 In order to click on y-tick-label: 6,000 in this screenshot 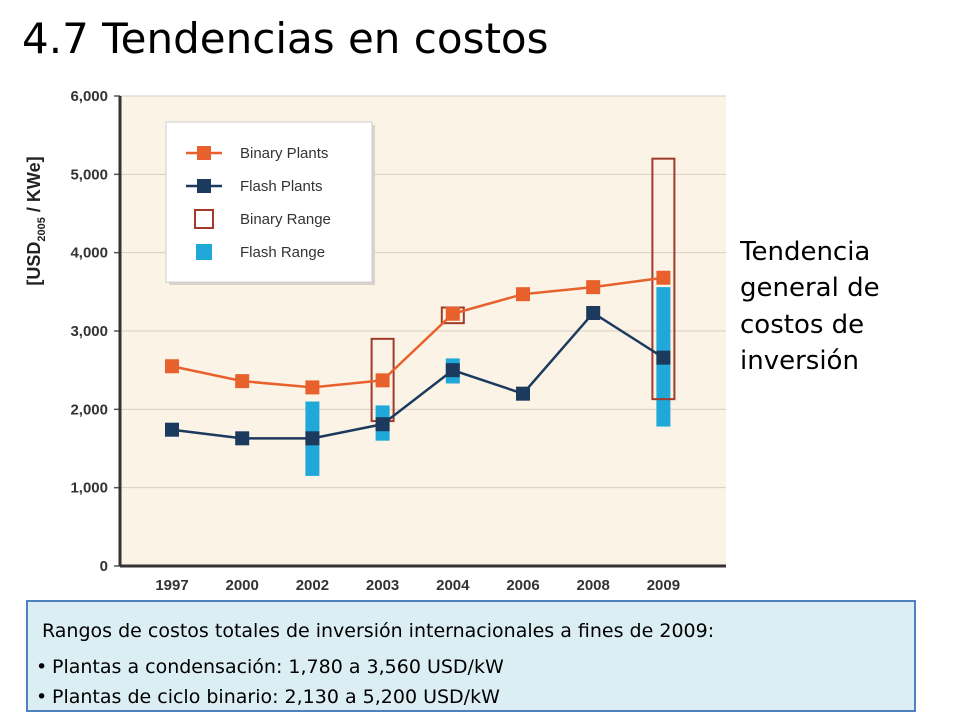, I will do `click(89, 96)`.